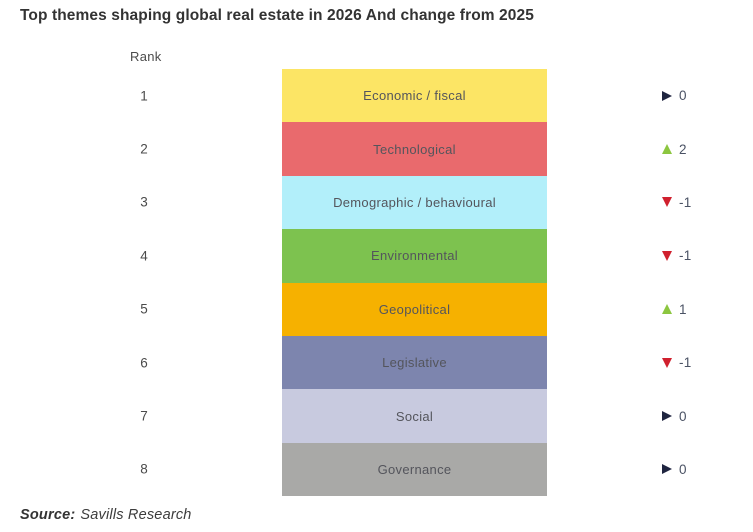 This screenshot has height=532, width=753. I want to click on rank-column-header: Rank, so click(146, 56).